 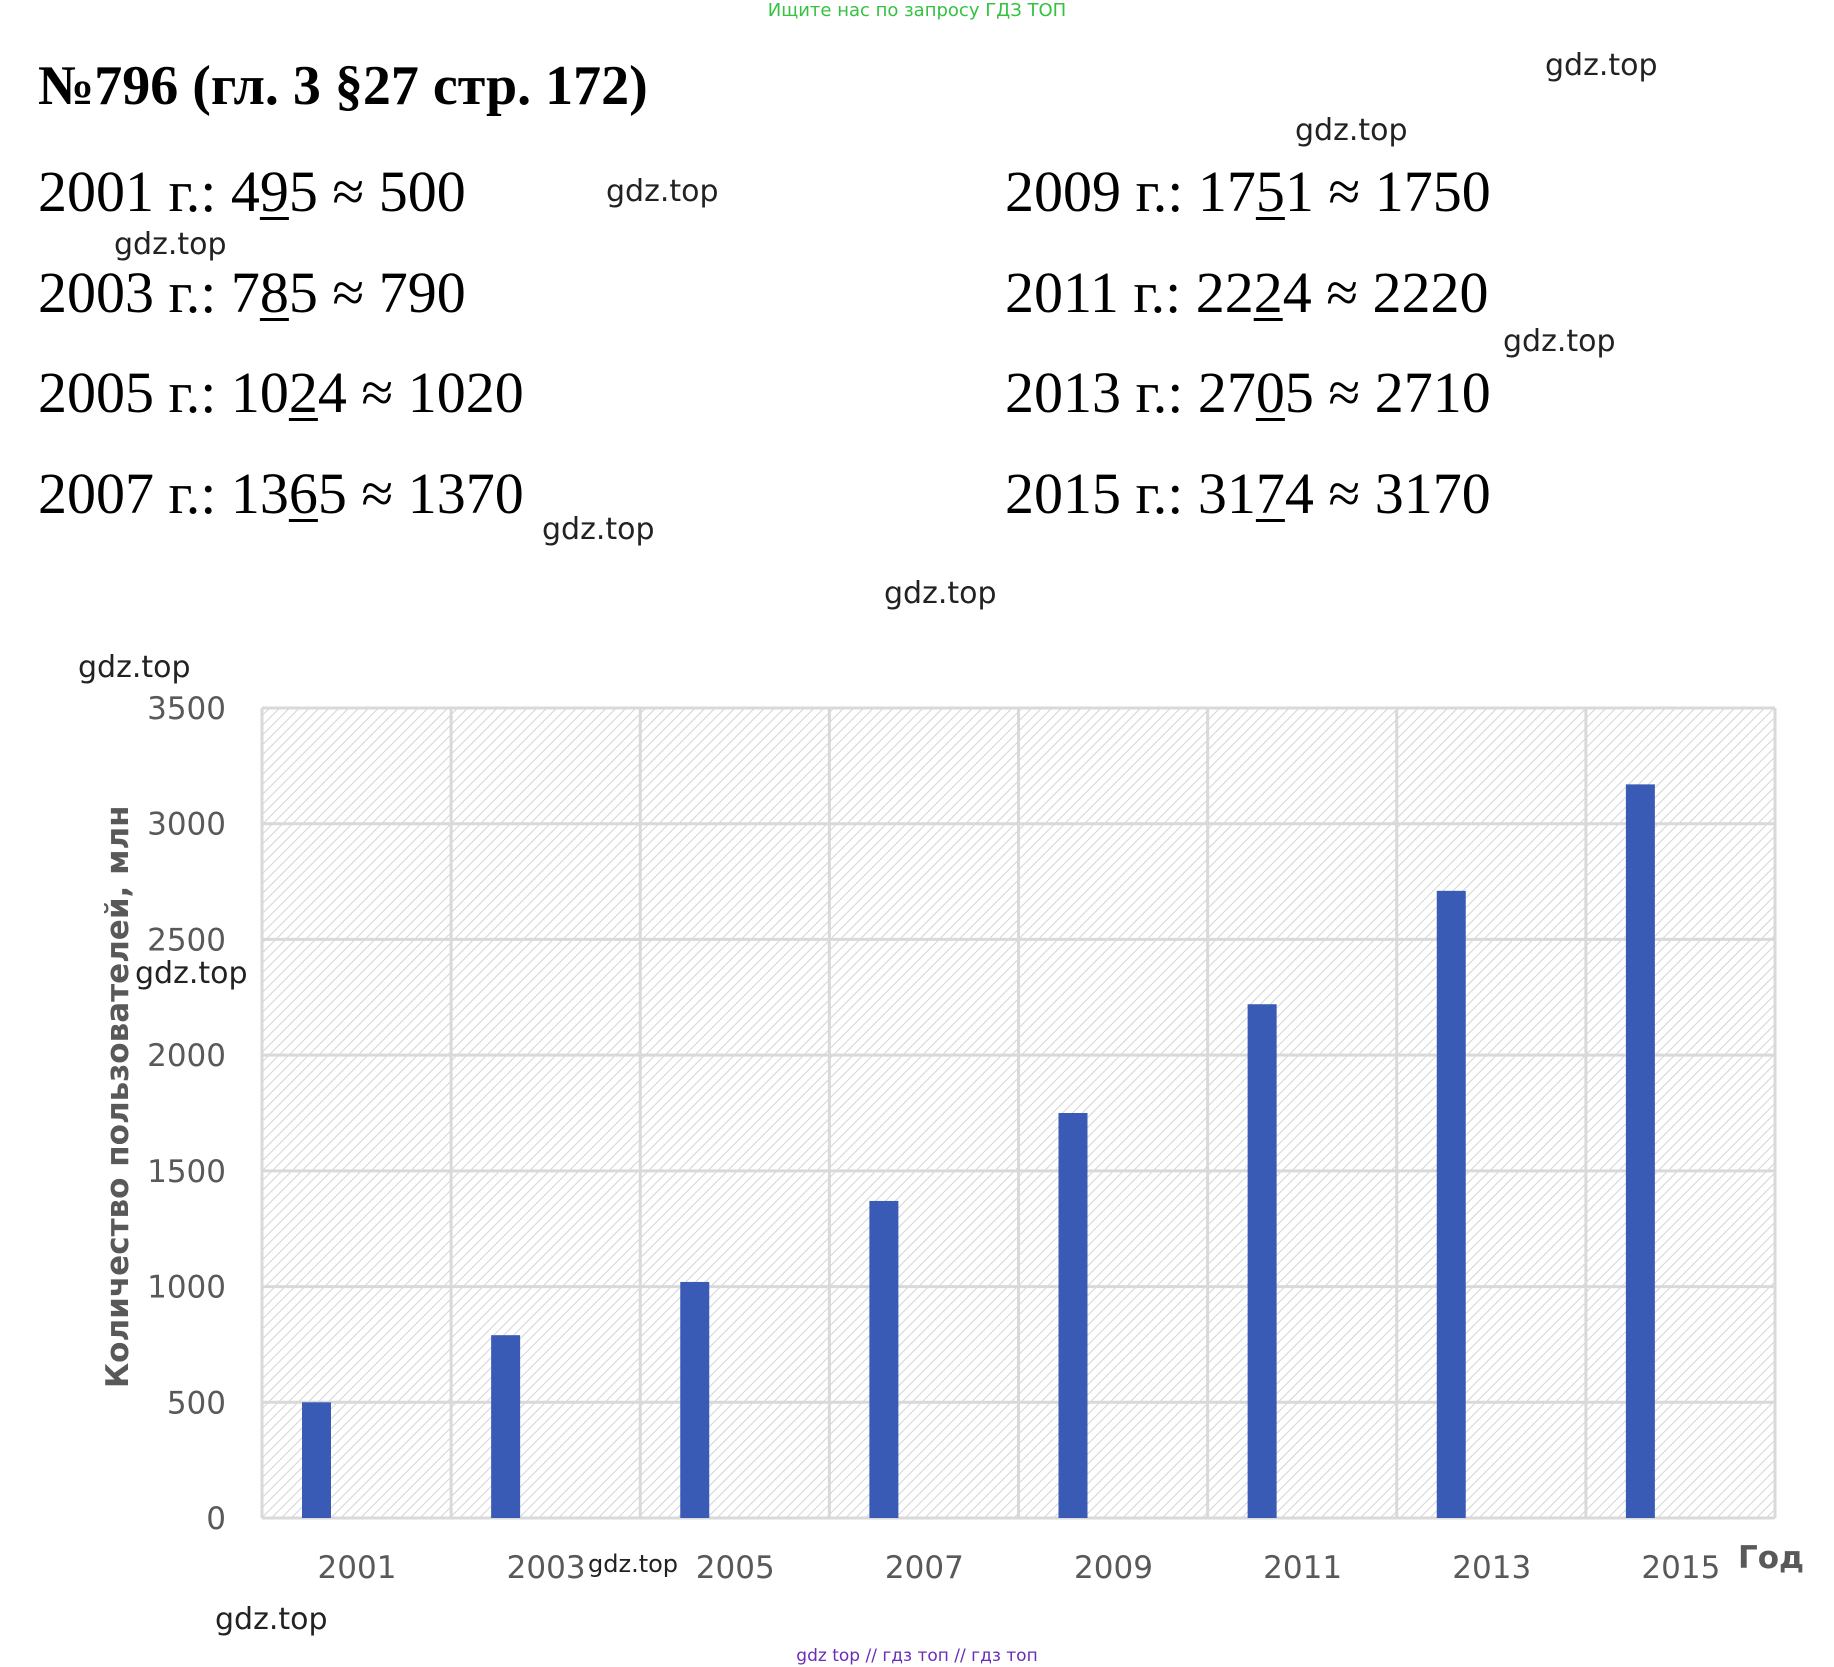 What do you see at coordinates (917, 10) in the screenshot?
I see `top-banner: Ищите нас по запросу ГДЗ ТОП` at bounding box center [917, 10].